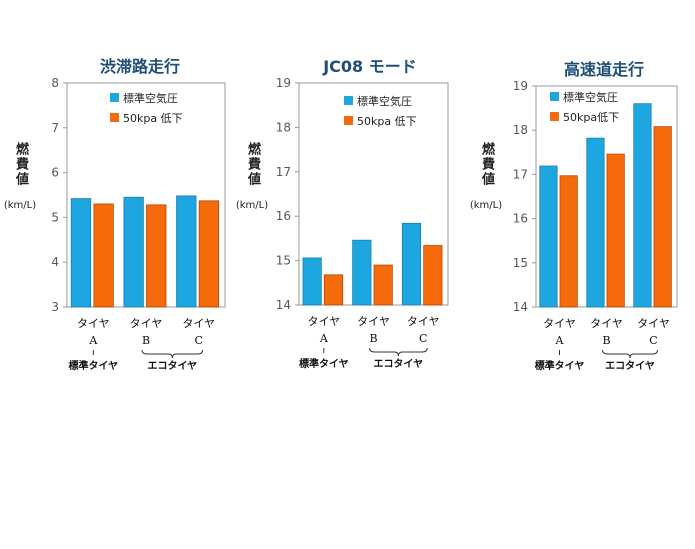  Describe the element at coordinates (604, 69) in the screenshot. I see `chart-title: 高速道走行` at that location.